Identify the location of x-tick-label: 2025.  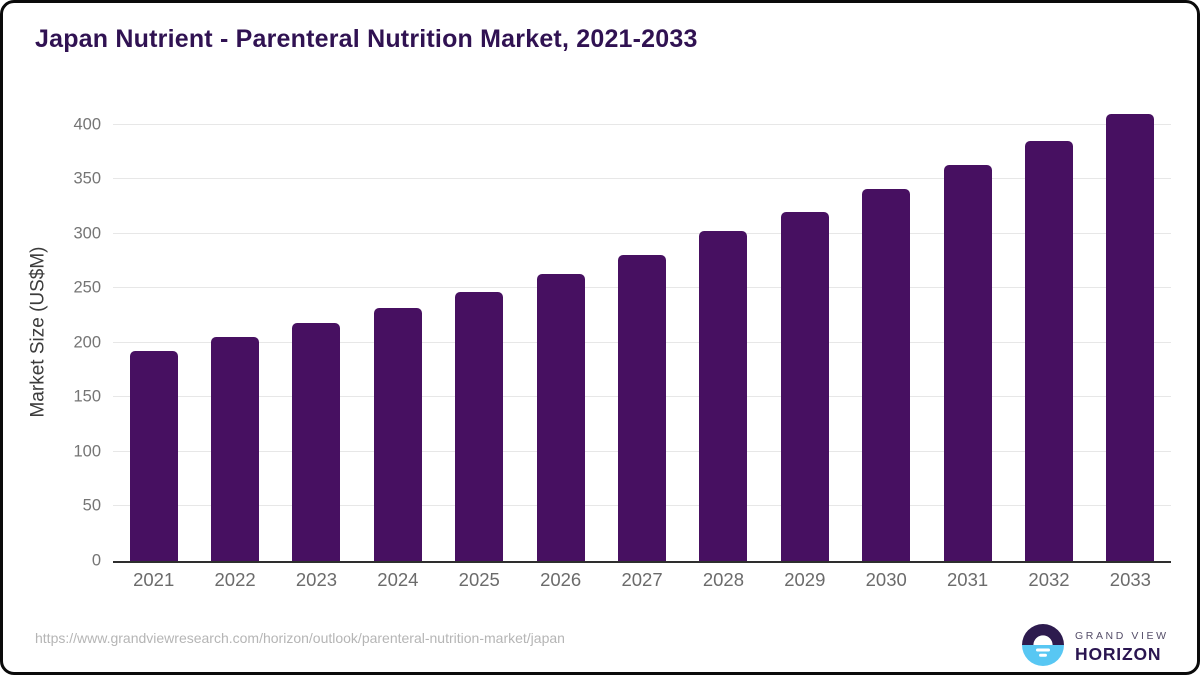
(479, 579).